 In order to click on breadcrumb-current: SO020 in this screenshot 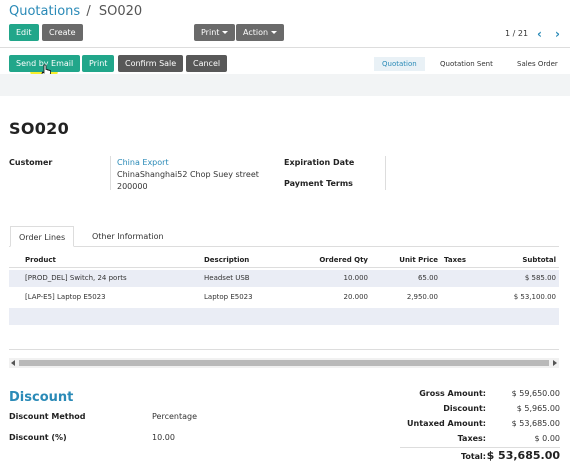, I will do `click(120, 11)`.